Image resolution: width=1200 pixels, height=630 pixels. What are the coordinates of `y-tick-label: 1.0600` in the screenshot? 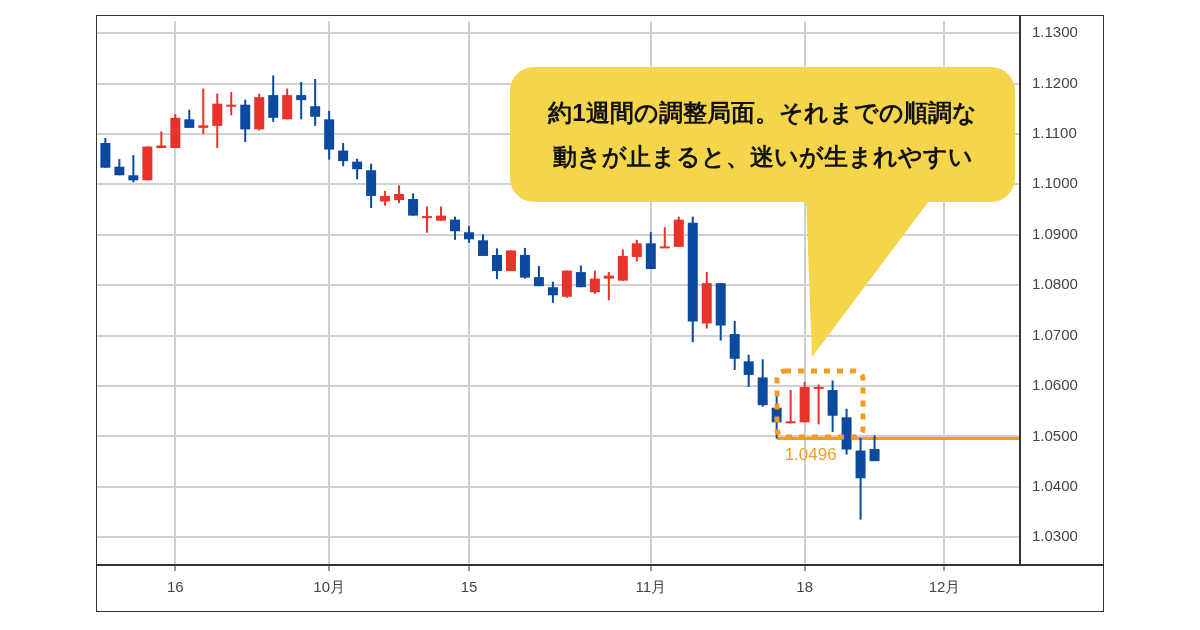 It's located at (1055, 385).